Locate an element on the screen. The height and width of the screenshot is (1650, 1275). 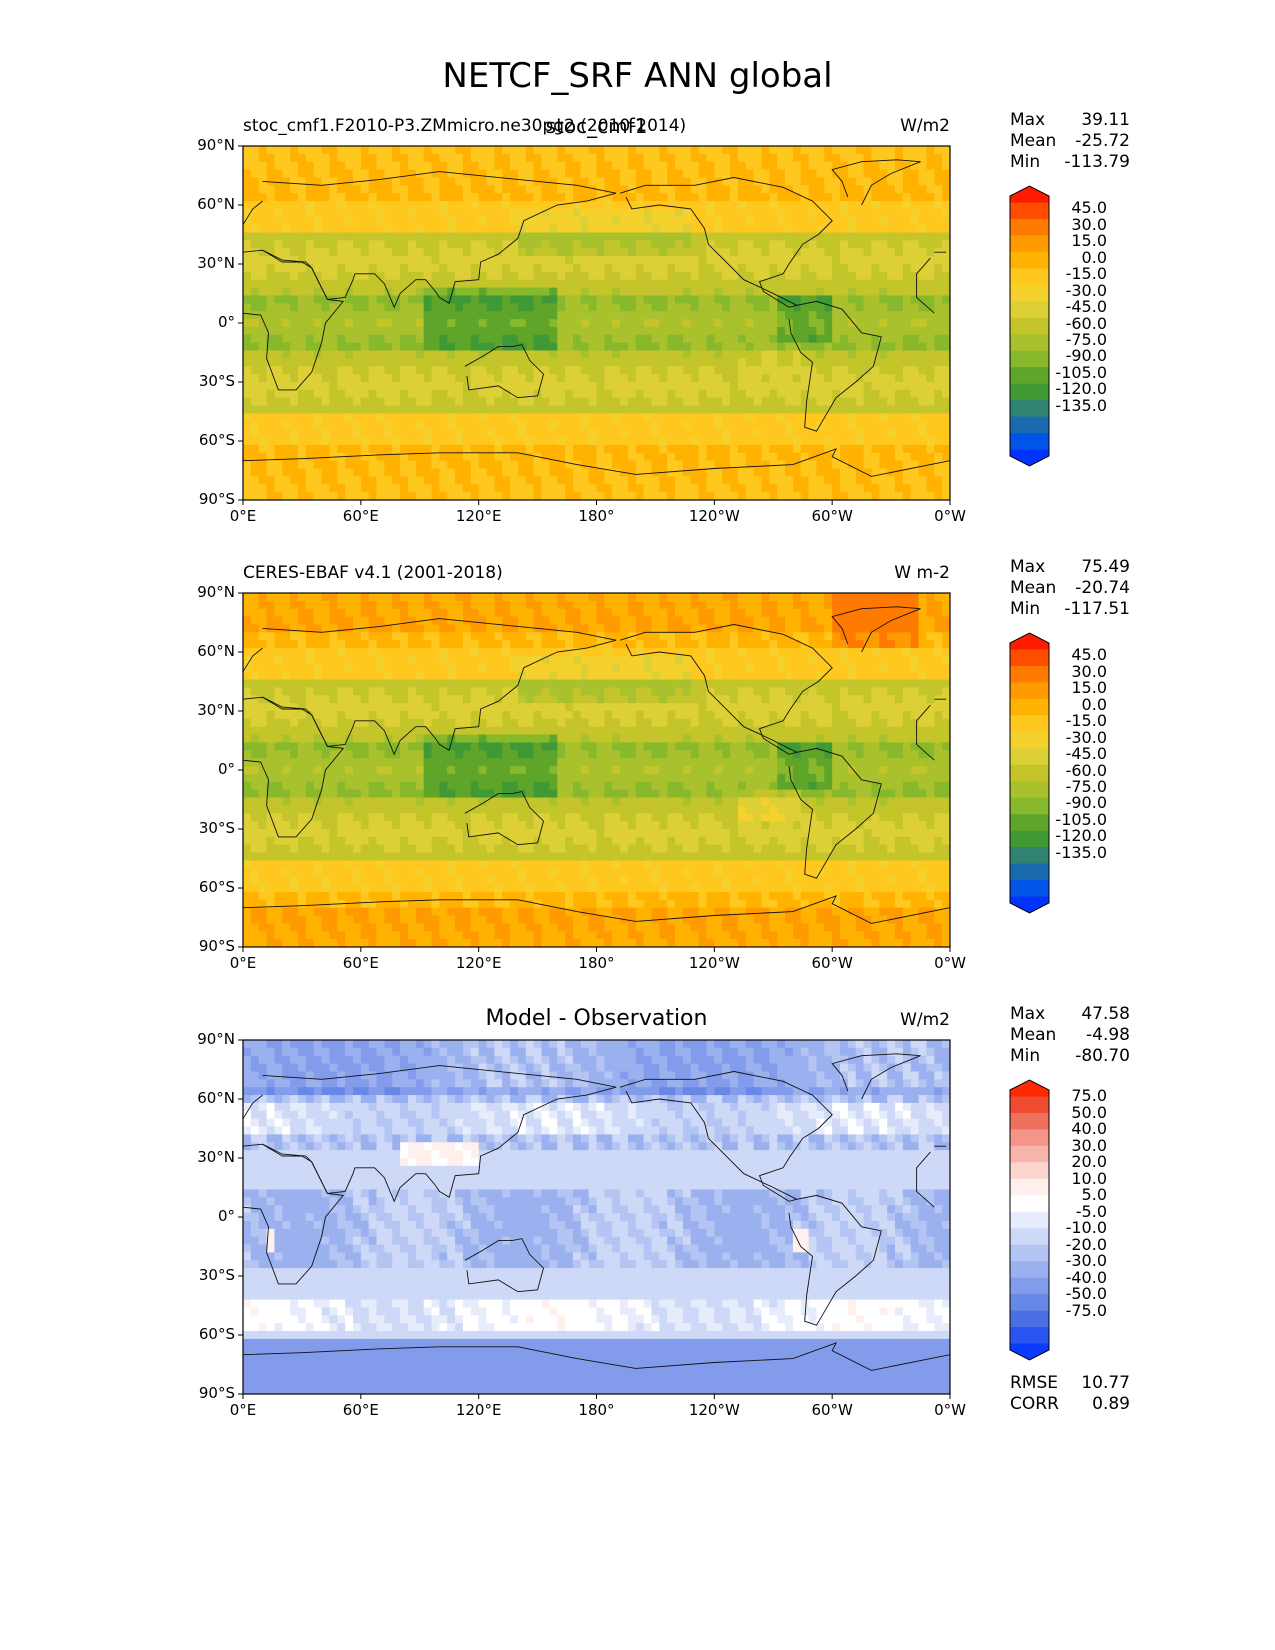
colorbar-label: -135.0 is located at coordinates (1081, 405).